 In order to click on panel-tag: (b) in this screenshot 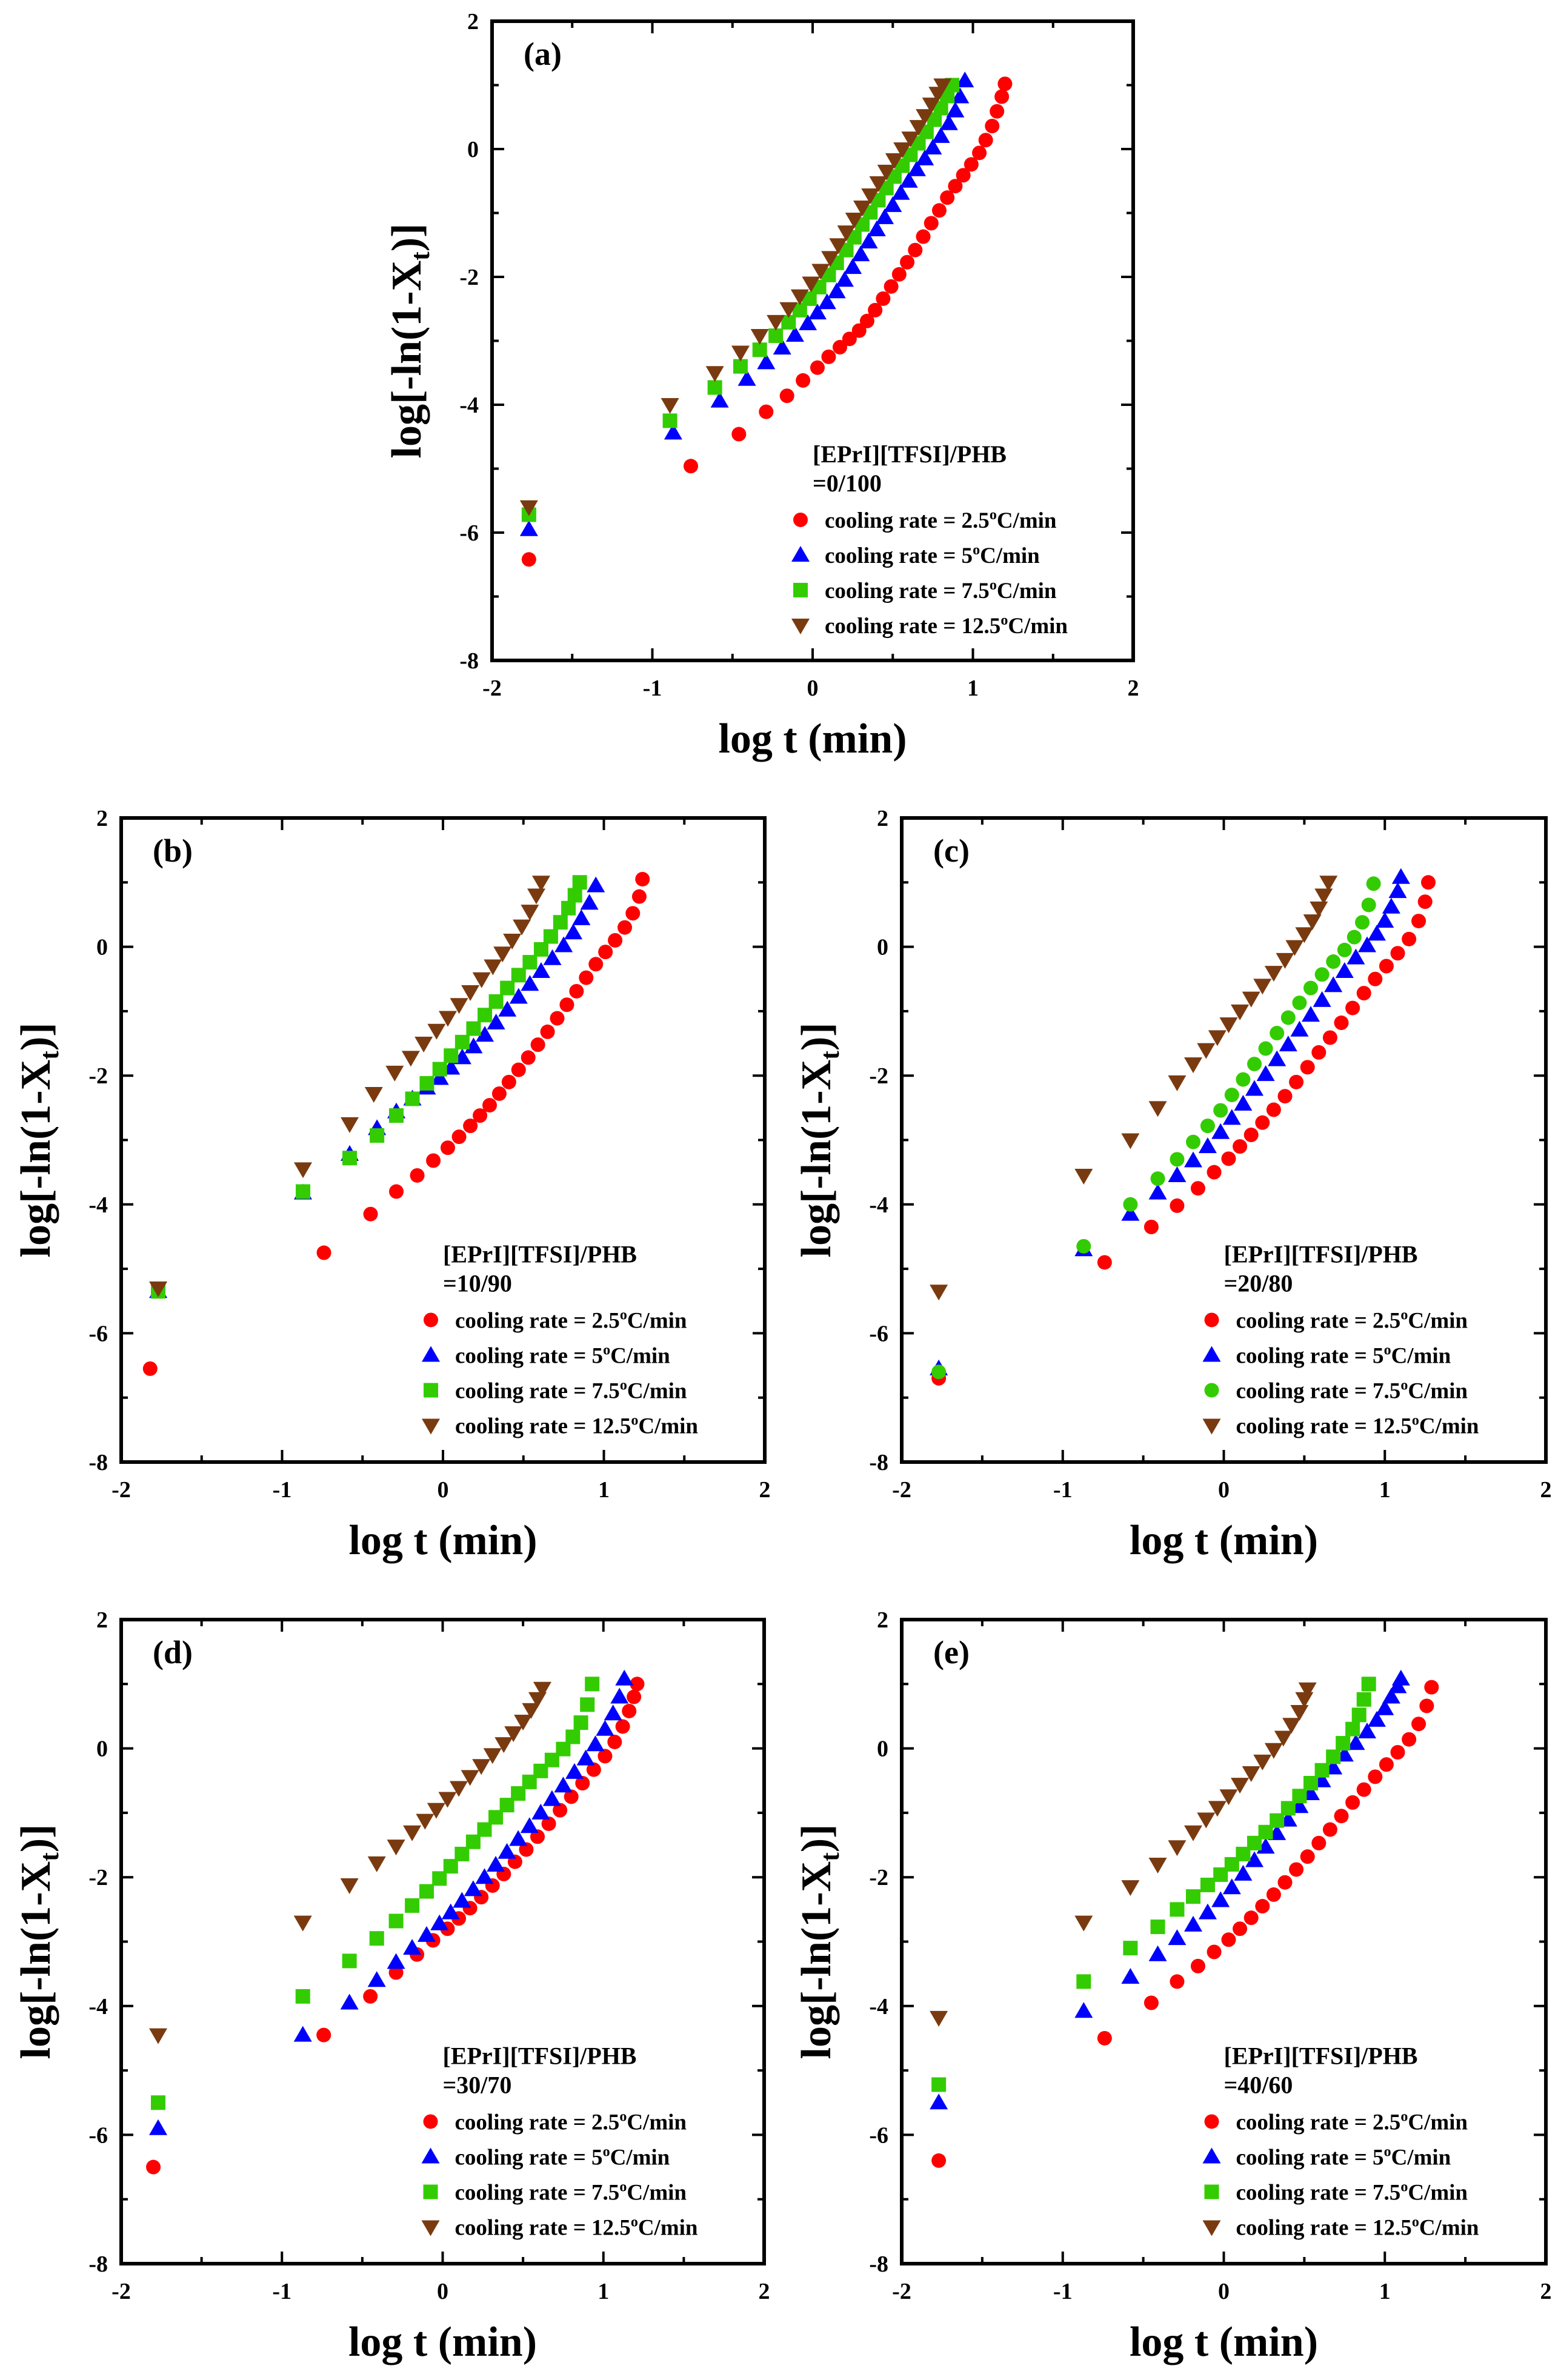, I will do `click(173, 851)`.